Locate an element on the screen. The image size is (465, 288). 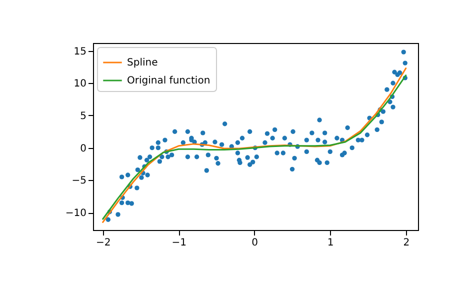
x-tick-label: 0 is located at coordinates (255, 243).